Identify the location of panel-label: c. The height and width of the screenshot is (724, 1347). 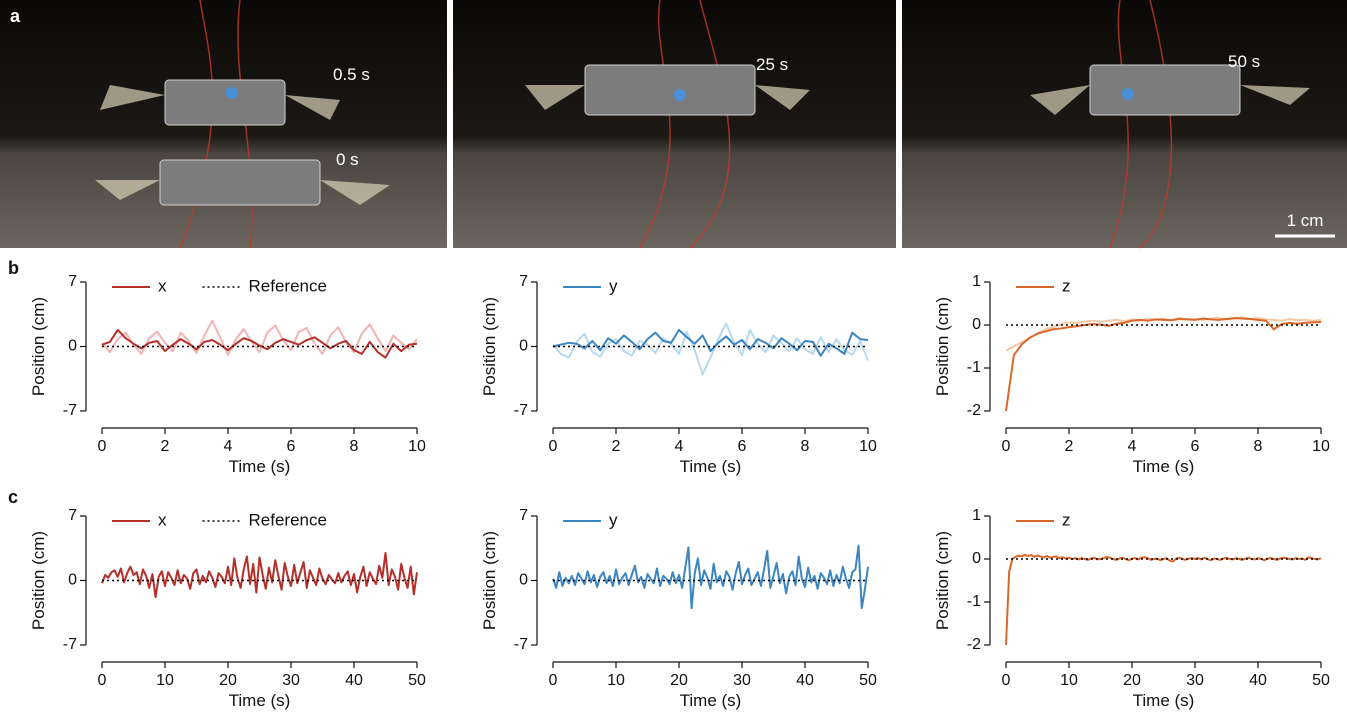
(13, 497).